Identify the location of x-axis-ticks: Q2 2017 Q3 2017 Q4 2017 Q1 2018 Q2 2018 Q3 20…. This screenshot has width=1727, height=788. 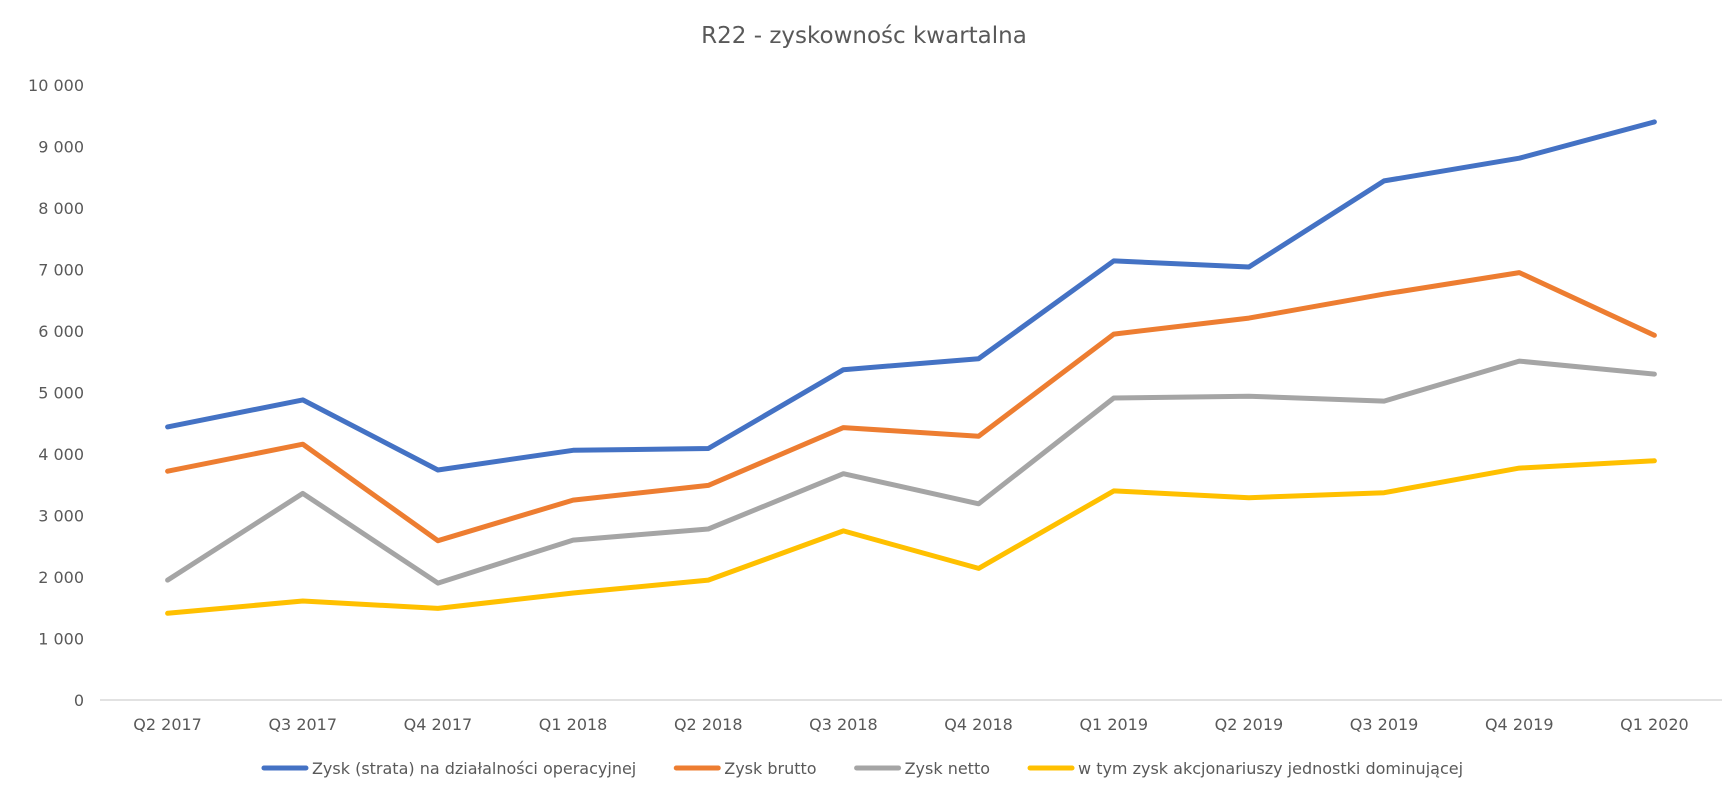
(910, 724).